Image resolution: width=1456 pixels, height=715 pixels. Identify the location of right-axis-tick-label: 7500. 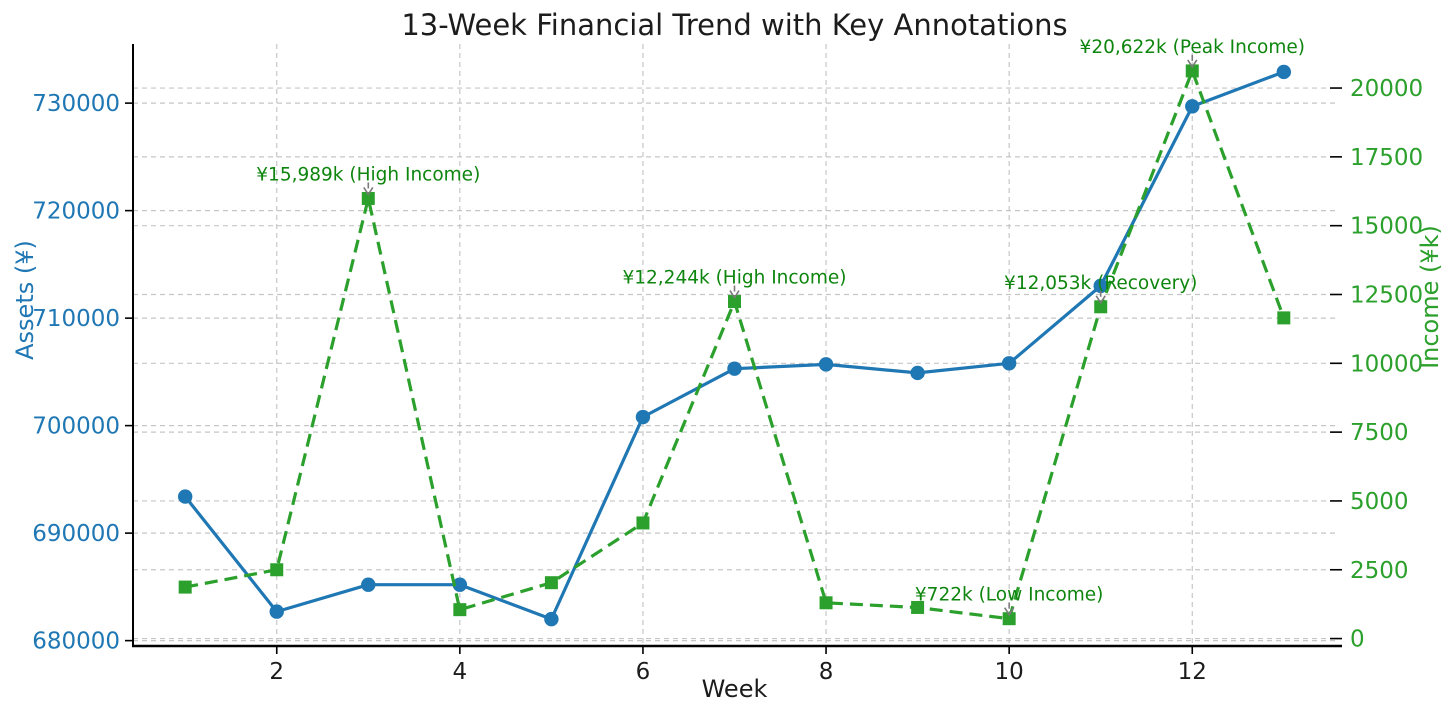
(1379, 433).